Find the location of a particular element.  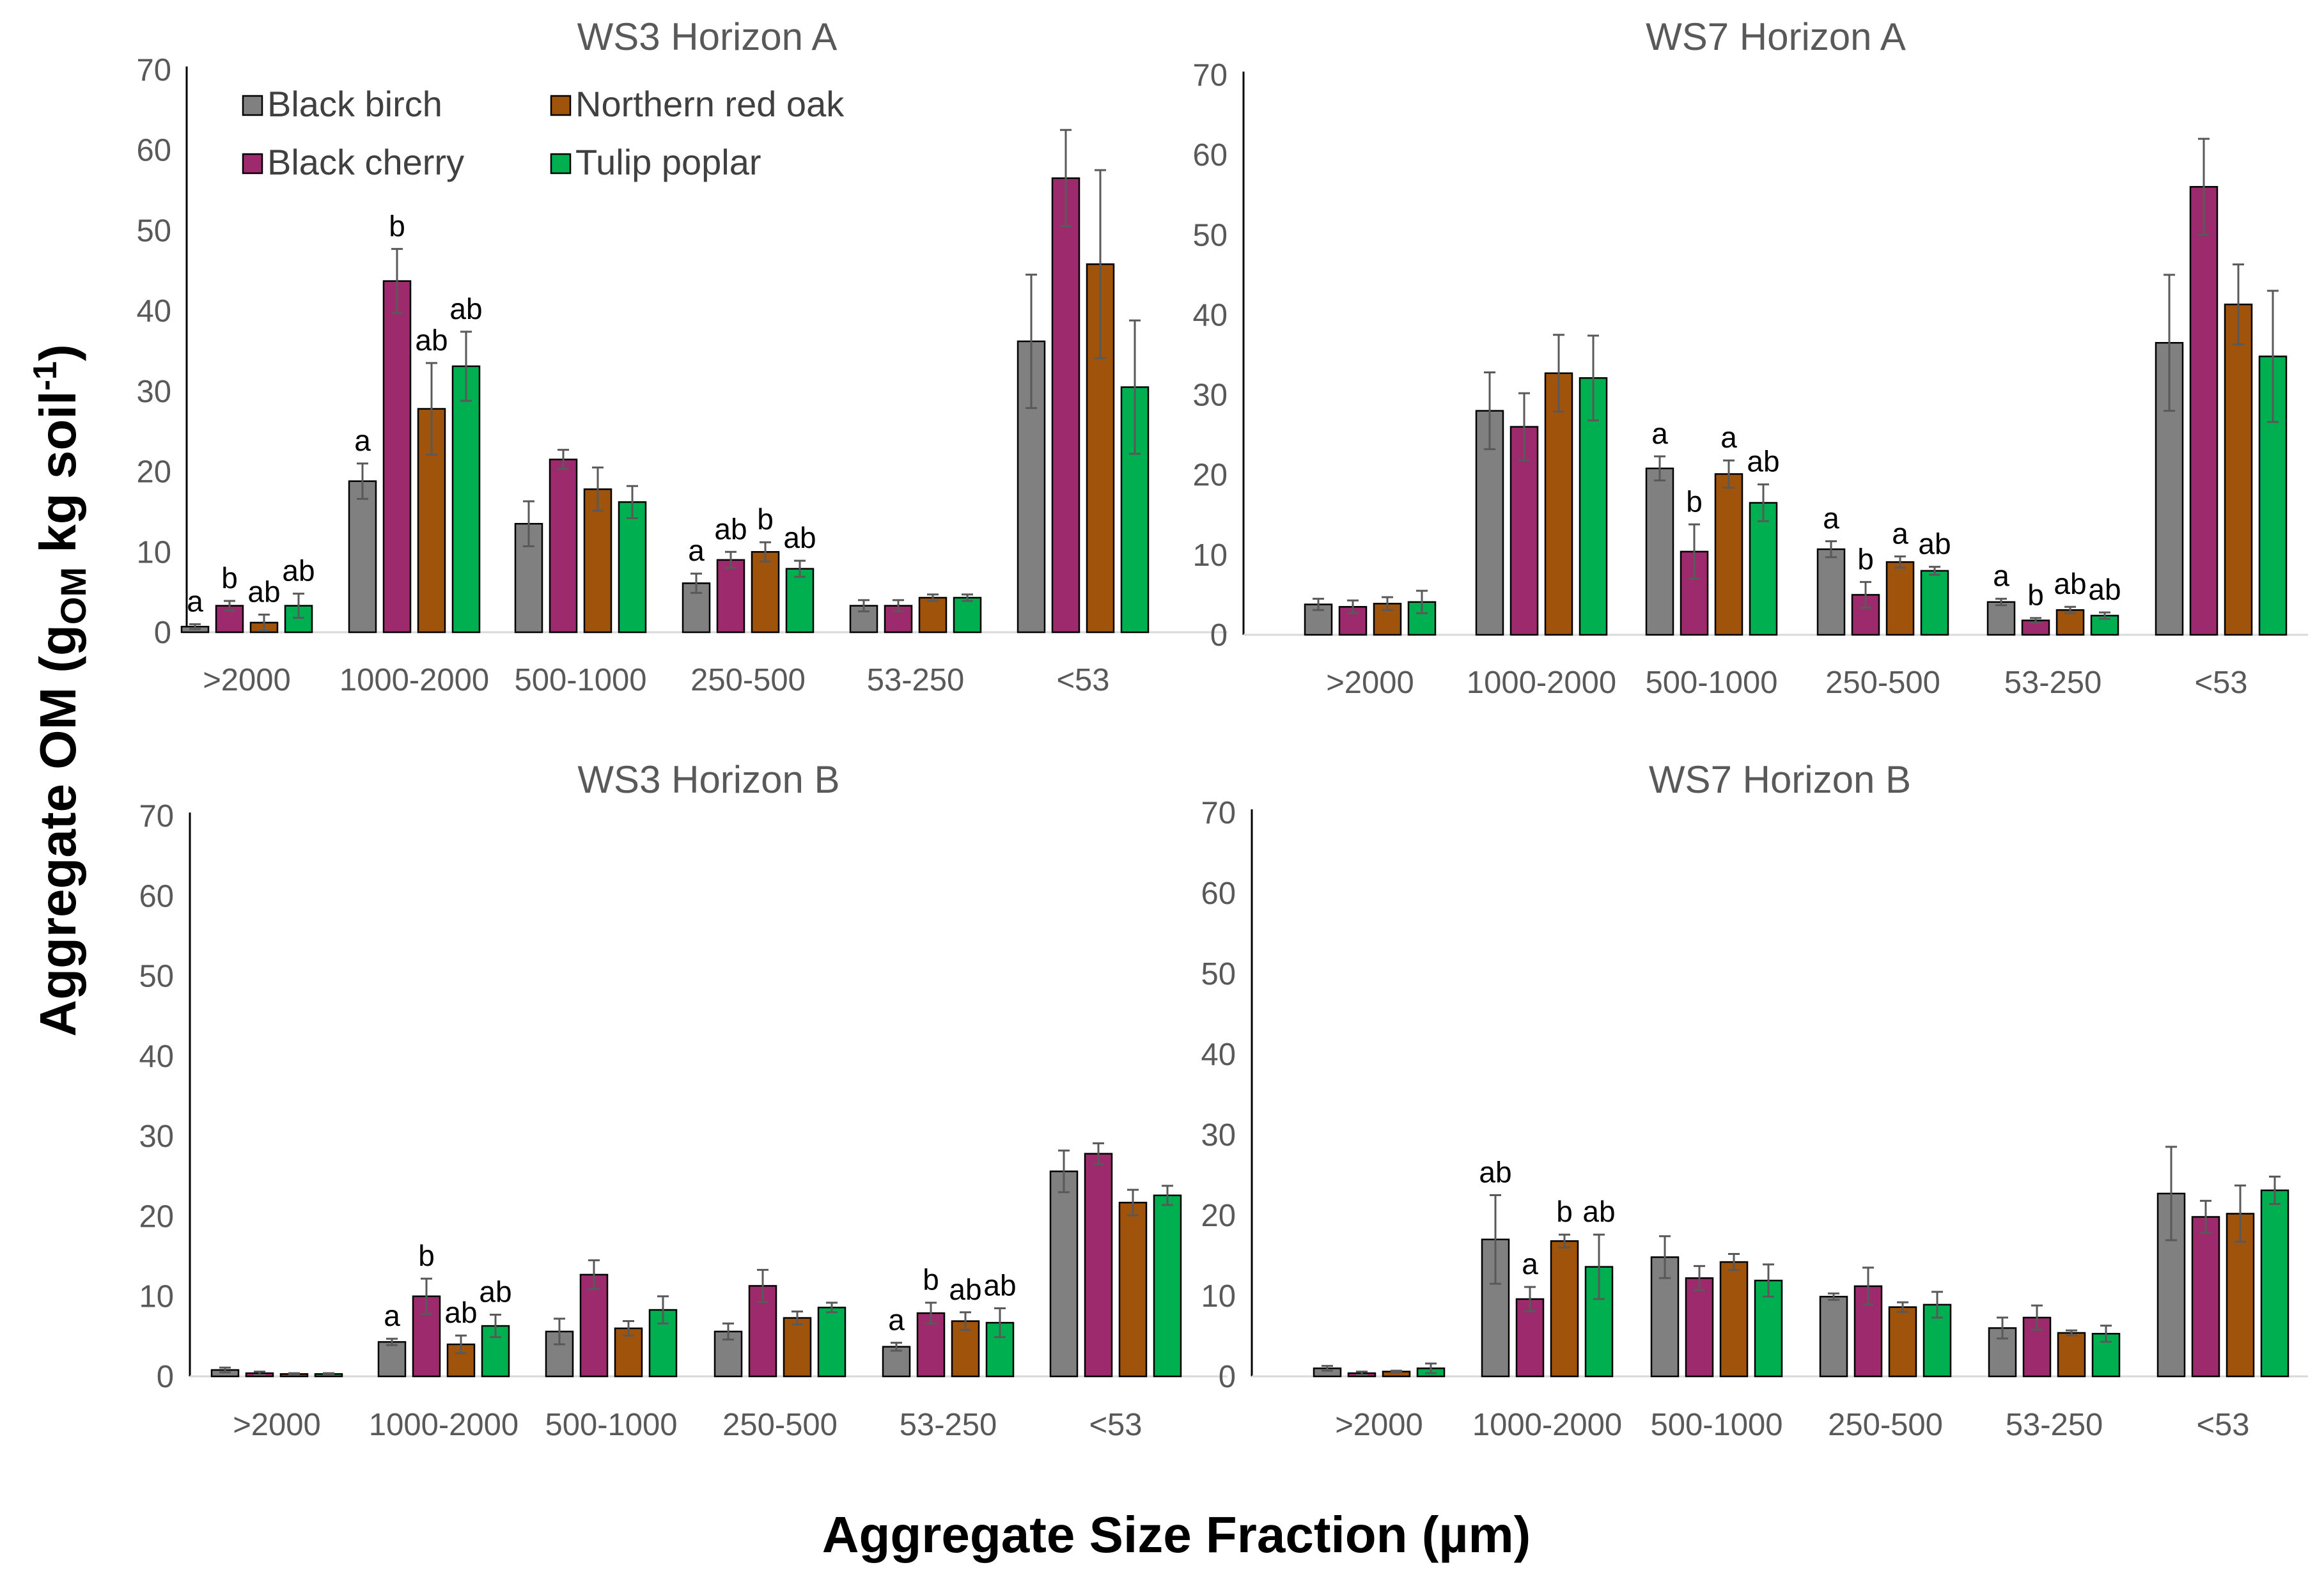

y-axis-label-subscript: OM is located at coordinates (73, 596).